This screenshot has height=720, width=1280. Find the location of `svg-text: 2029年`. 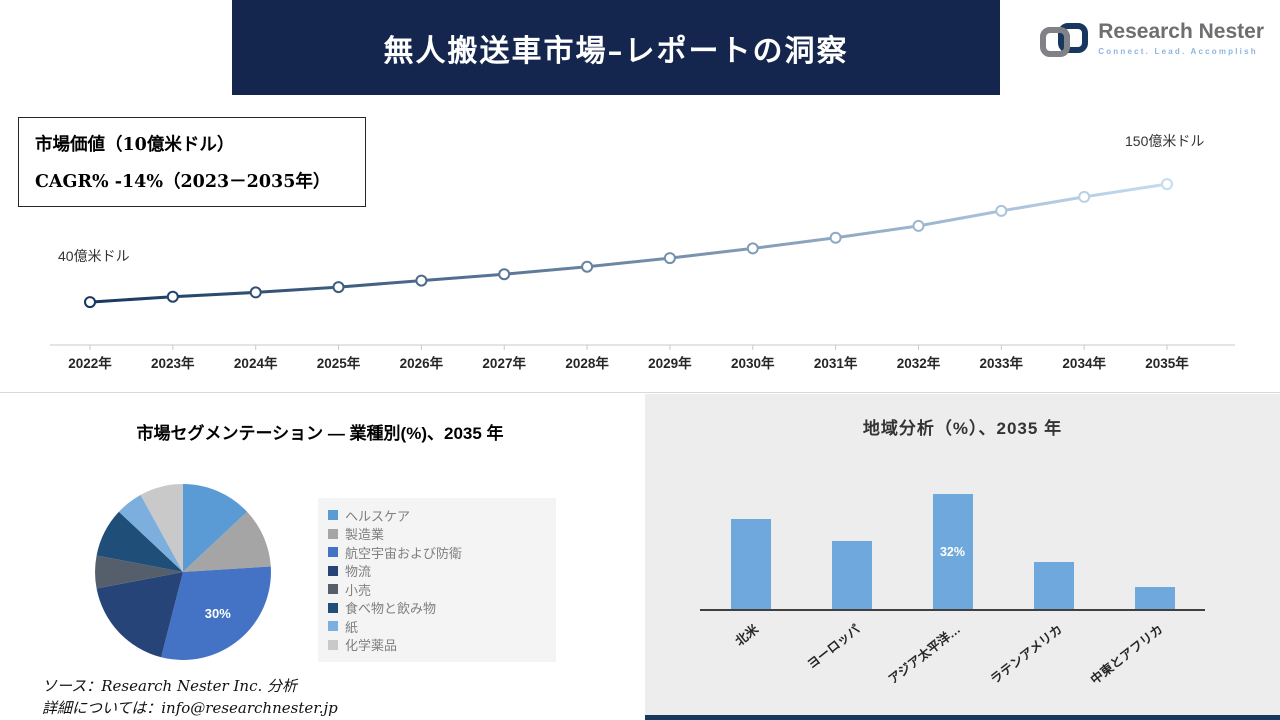

svg-text: 2029年 is located at coordinates (670, 363).